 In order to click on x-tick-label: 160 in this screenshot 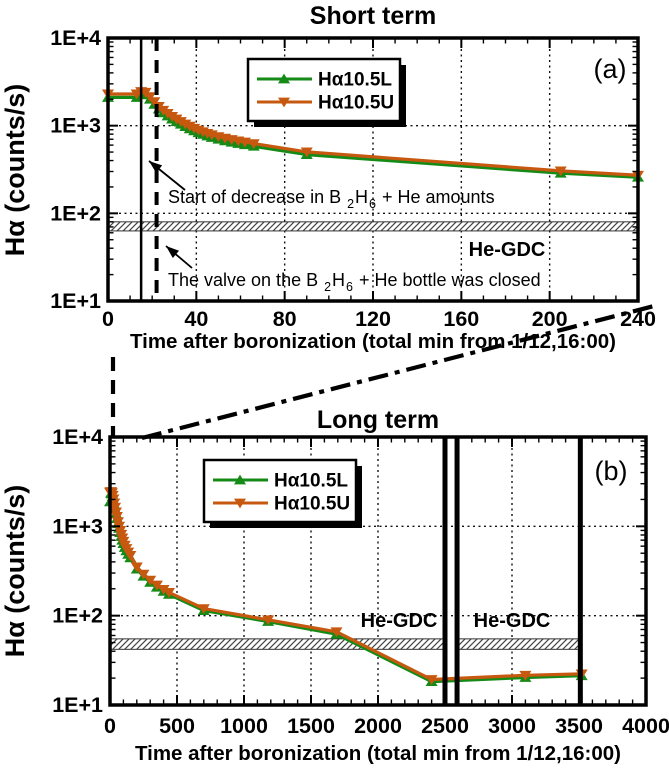, I will do `click(461, 319)`.